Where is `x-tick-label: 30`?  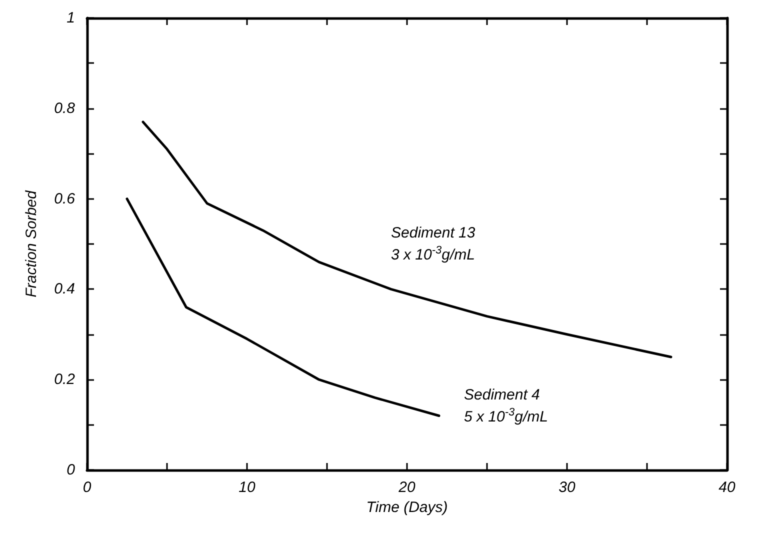 x-tick-label: 30 is located at coordinates (567, 487).